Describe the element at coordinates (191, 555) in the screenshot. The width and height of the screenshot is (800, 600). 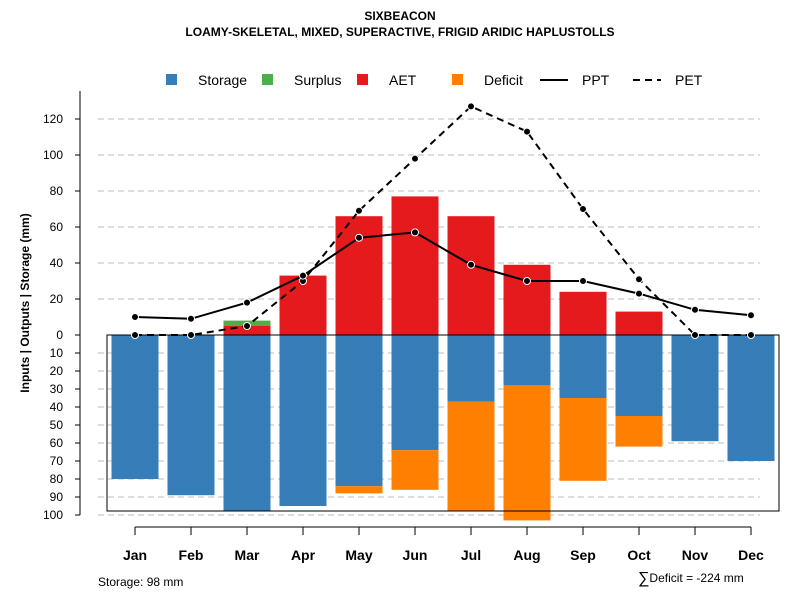
I see `x-tick-label: Feb` at that location.